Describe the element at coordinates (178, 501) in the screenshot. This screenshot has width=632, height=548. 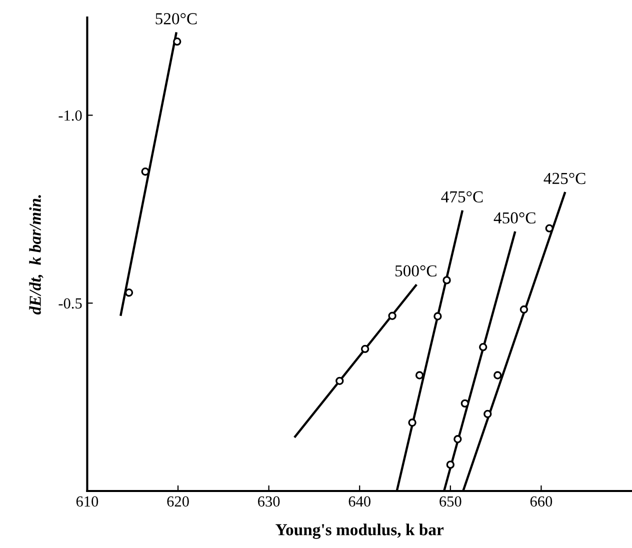
I see `x-tick-label: 620` at that location.